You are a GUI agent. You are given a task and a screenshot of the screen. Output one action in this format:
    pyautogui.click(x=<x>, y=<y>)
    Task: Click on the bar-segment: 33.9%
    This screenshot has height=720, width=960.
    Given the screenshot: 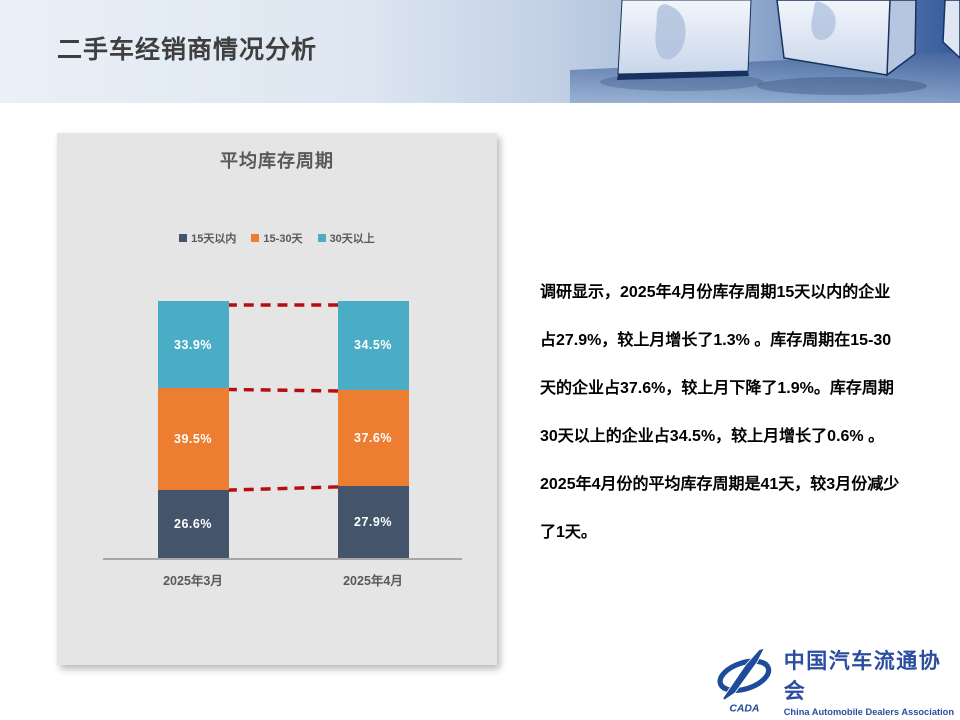 What is the action you would take?
    pyautogui.click(x=193, y=345)
    